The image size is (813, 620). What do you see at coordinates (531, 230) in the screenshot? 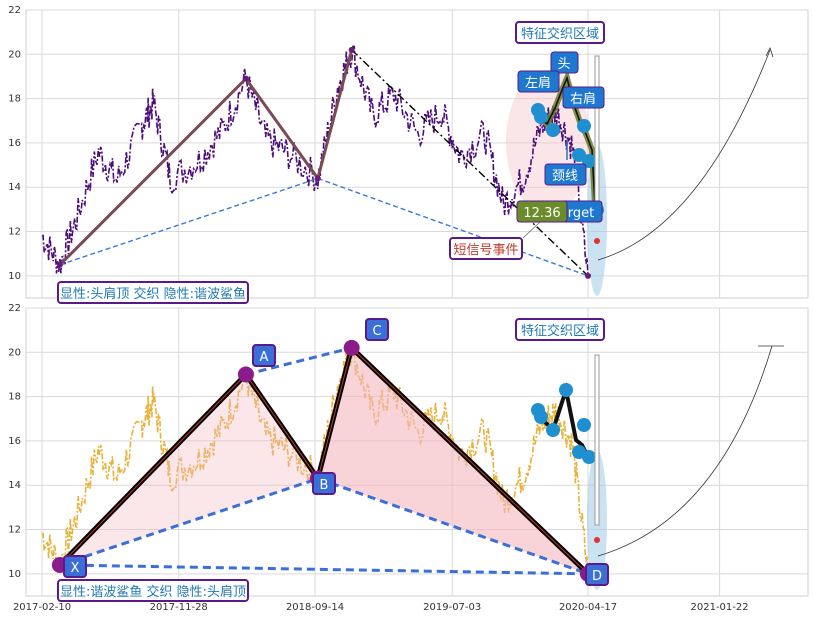
I see `short-signal-leader` at bounding box center [531, 230].